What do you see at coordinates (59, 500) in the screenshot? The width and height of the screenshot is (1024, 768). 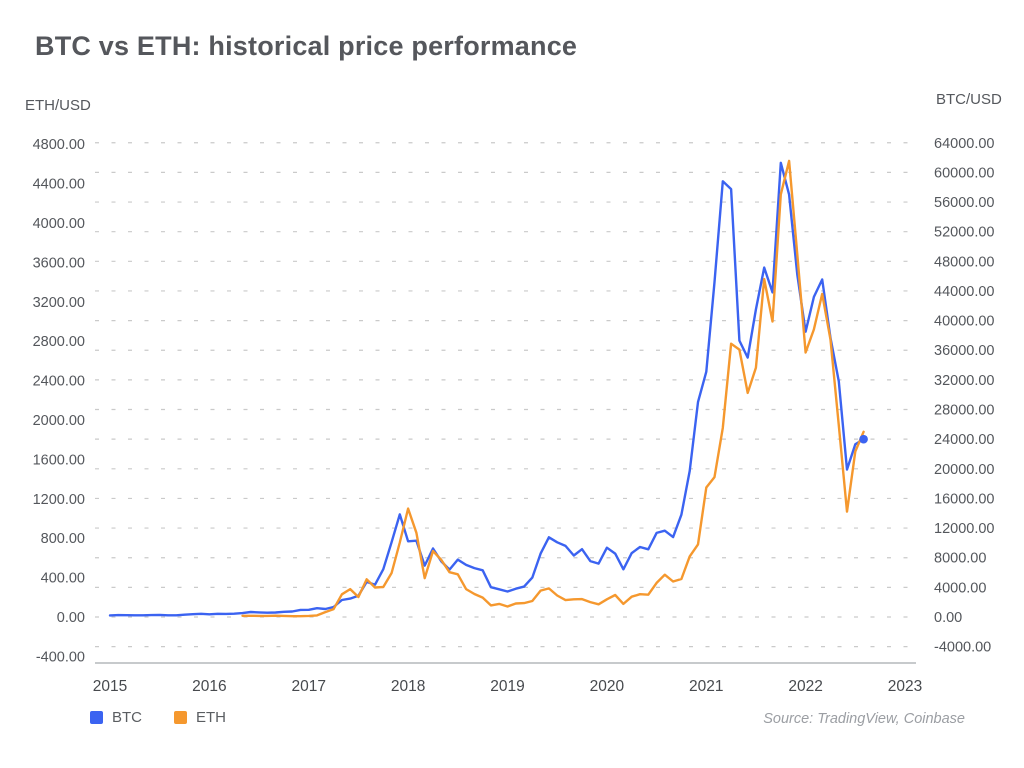 I see `left-axis-tick: 1200.00` at bounding box center [59, 500].